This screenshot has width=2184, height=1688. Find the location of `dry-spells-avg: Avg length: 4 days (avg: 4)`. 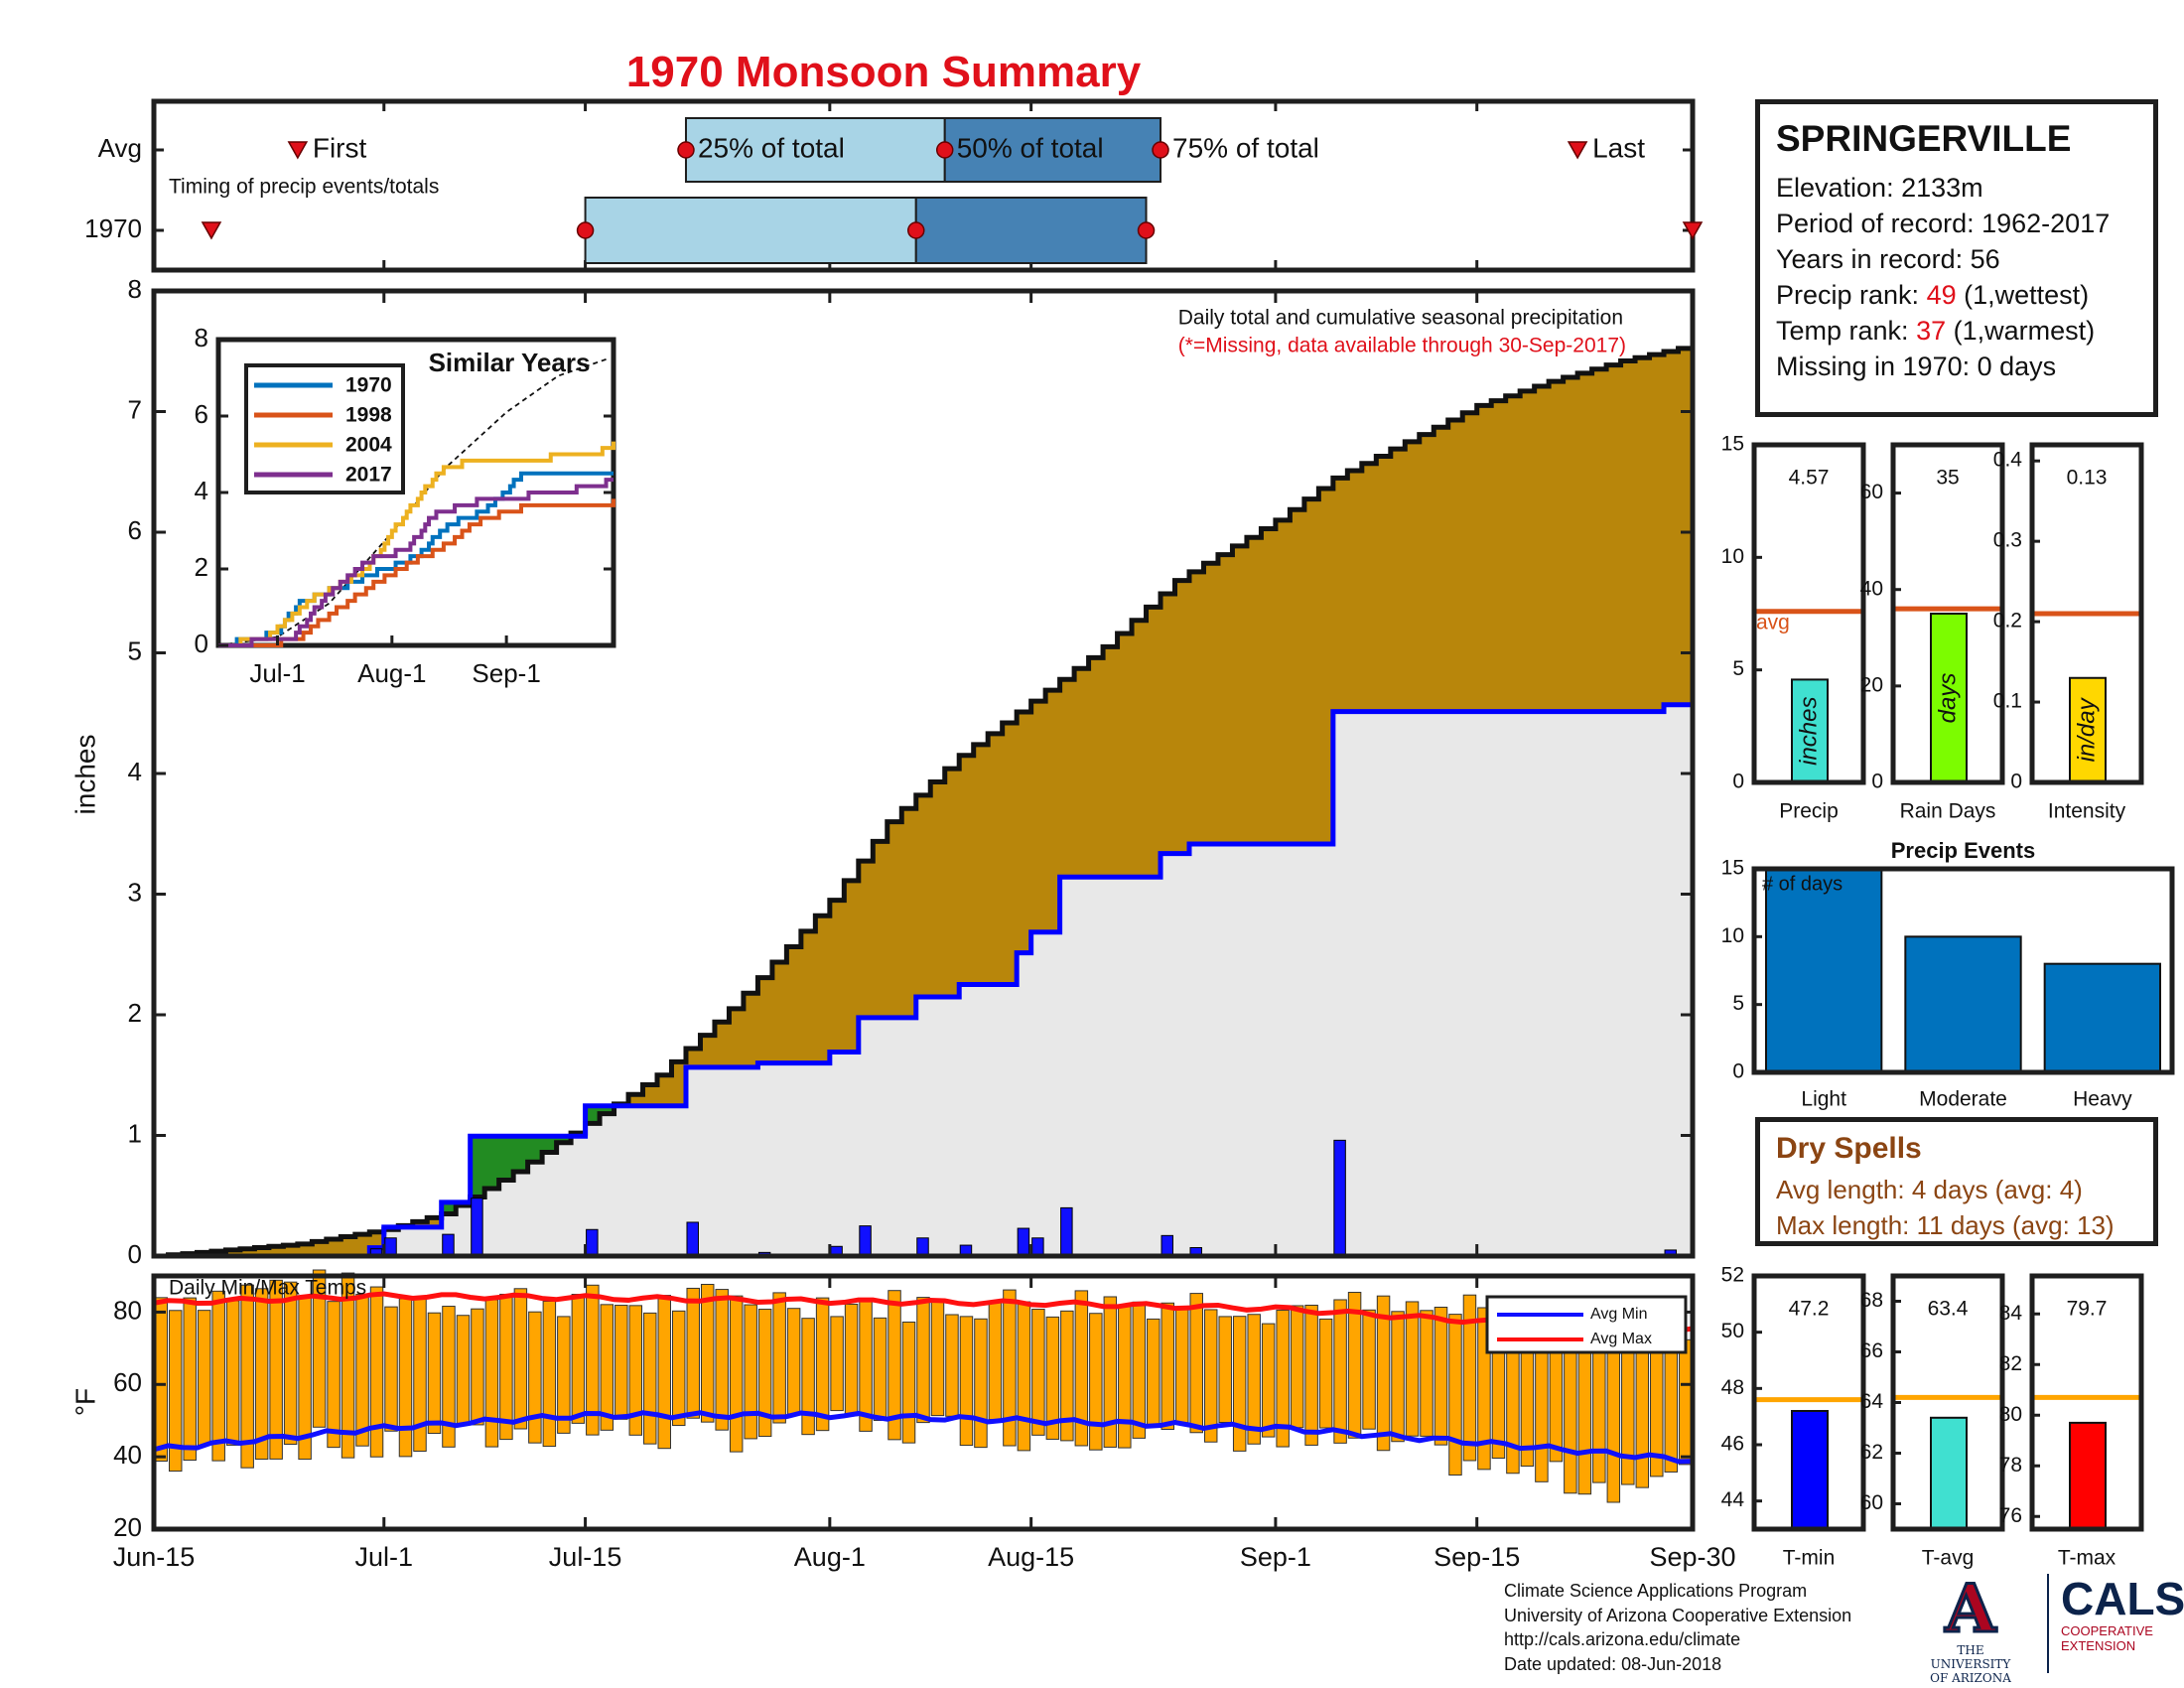

dry-spells-avg: Avg length: 4 days (avg: 4) is located at coordinates (1929, 1189).